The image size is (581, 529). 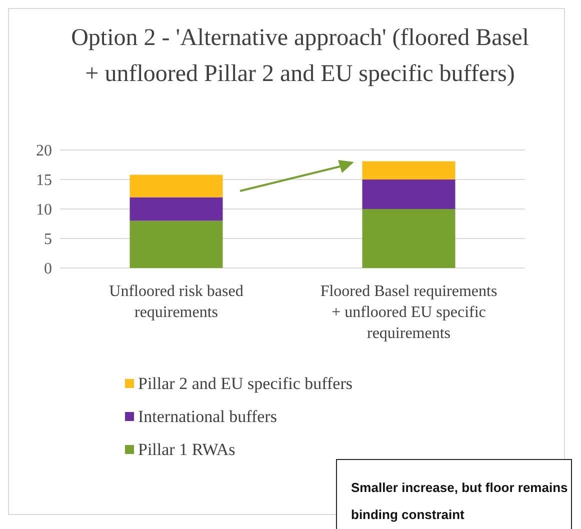 What do you see at coordinates (454, 494) in the screenshot?
I see `text: Smaller increase, but floor remains binding constraint` at bounding box center [454, 494].